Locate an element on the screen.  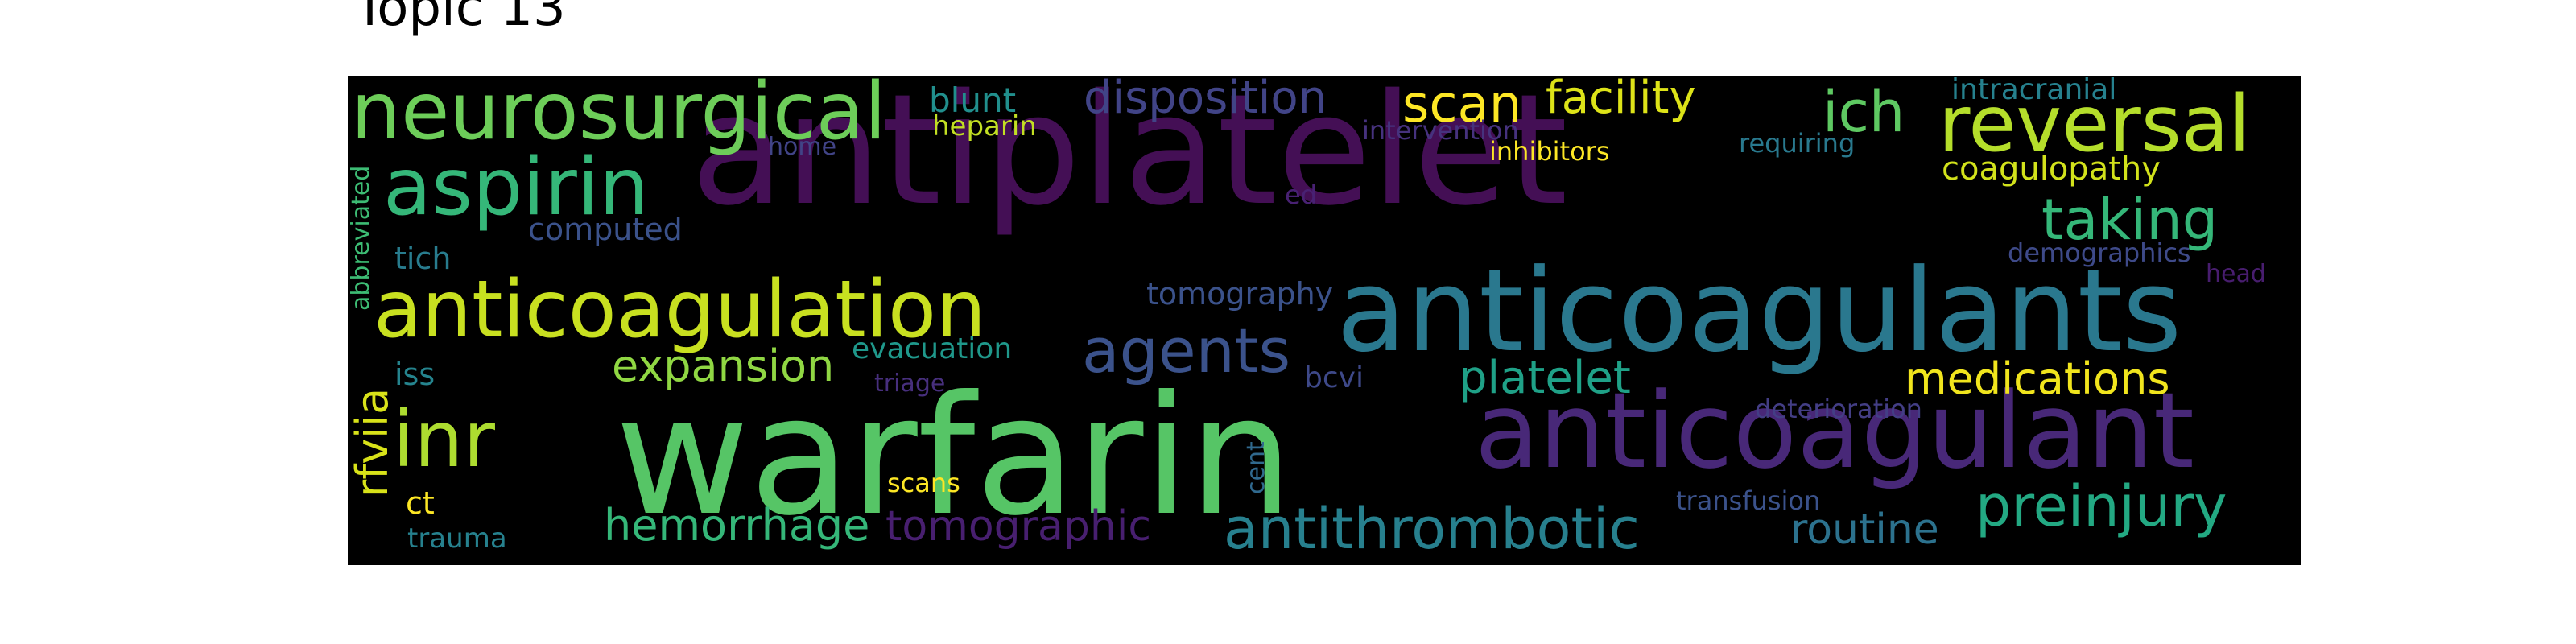
cloud-word-intervention: intervention is located at coordinates (1440, 130).